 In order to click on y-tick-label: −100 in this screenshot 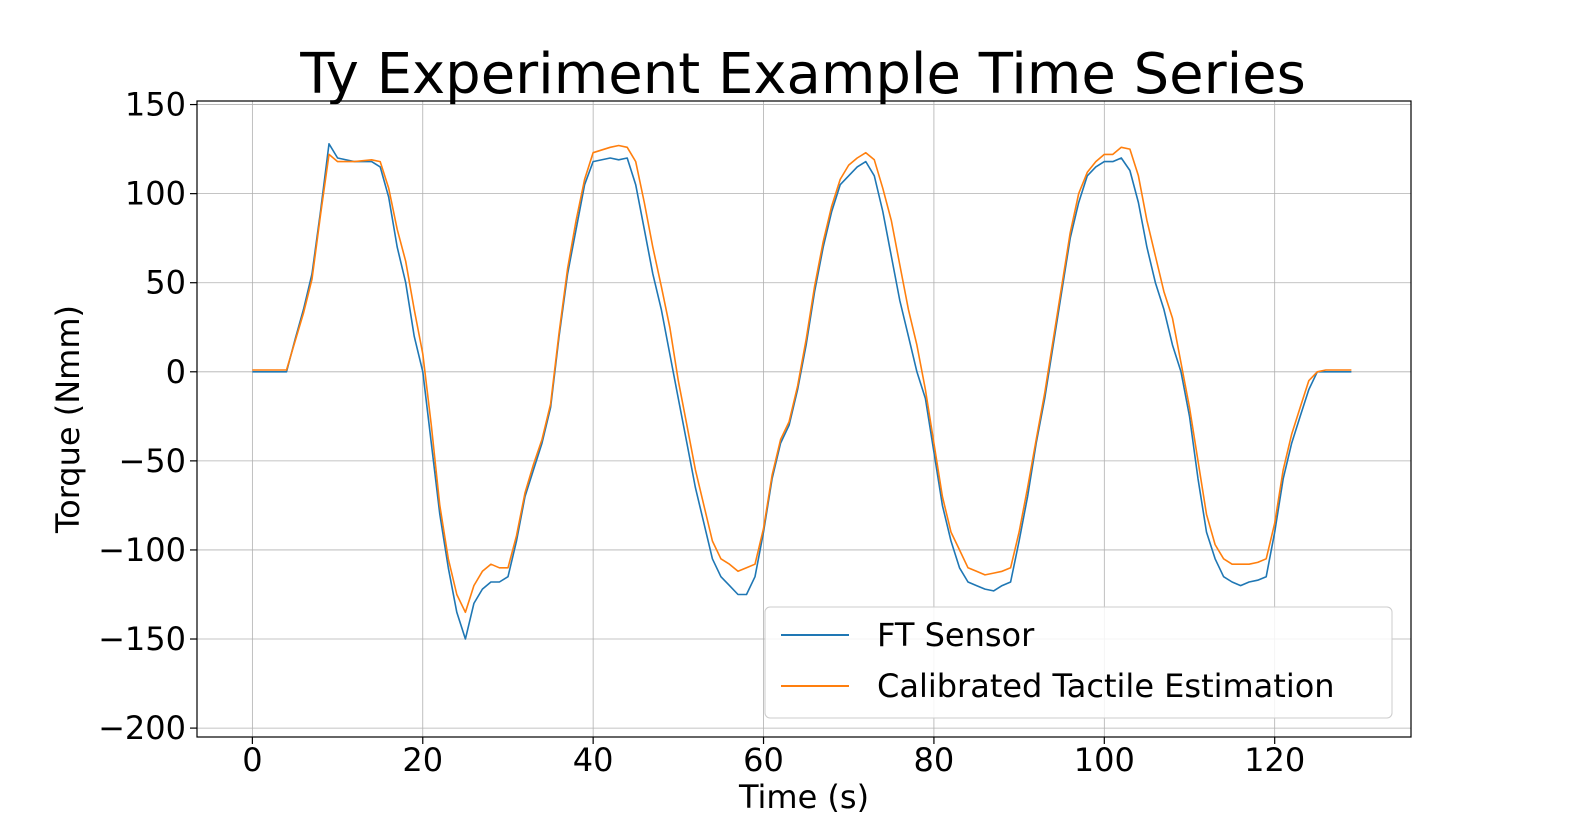, I will do `click(142, 550)`.